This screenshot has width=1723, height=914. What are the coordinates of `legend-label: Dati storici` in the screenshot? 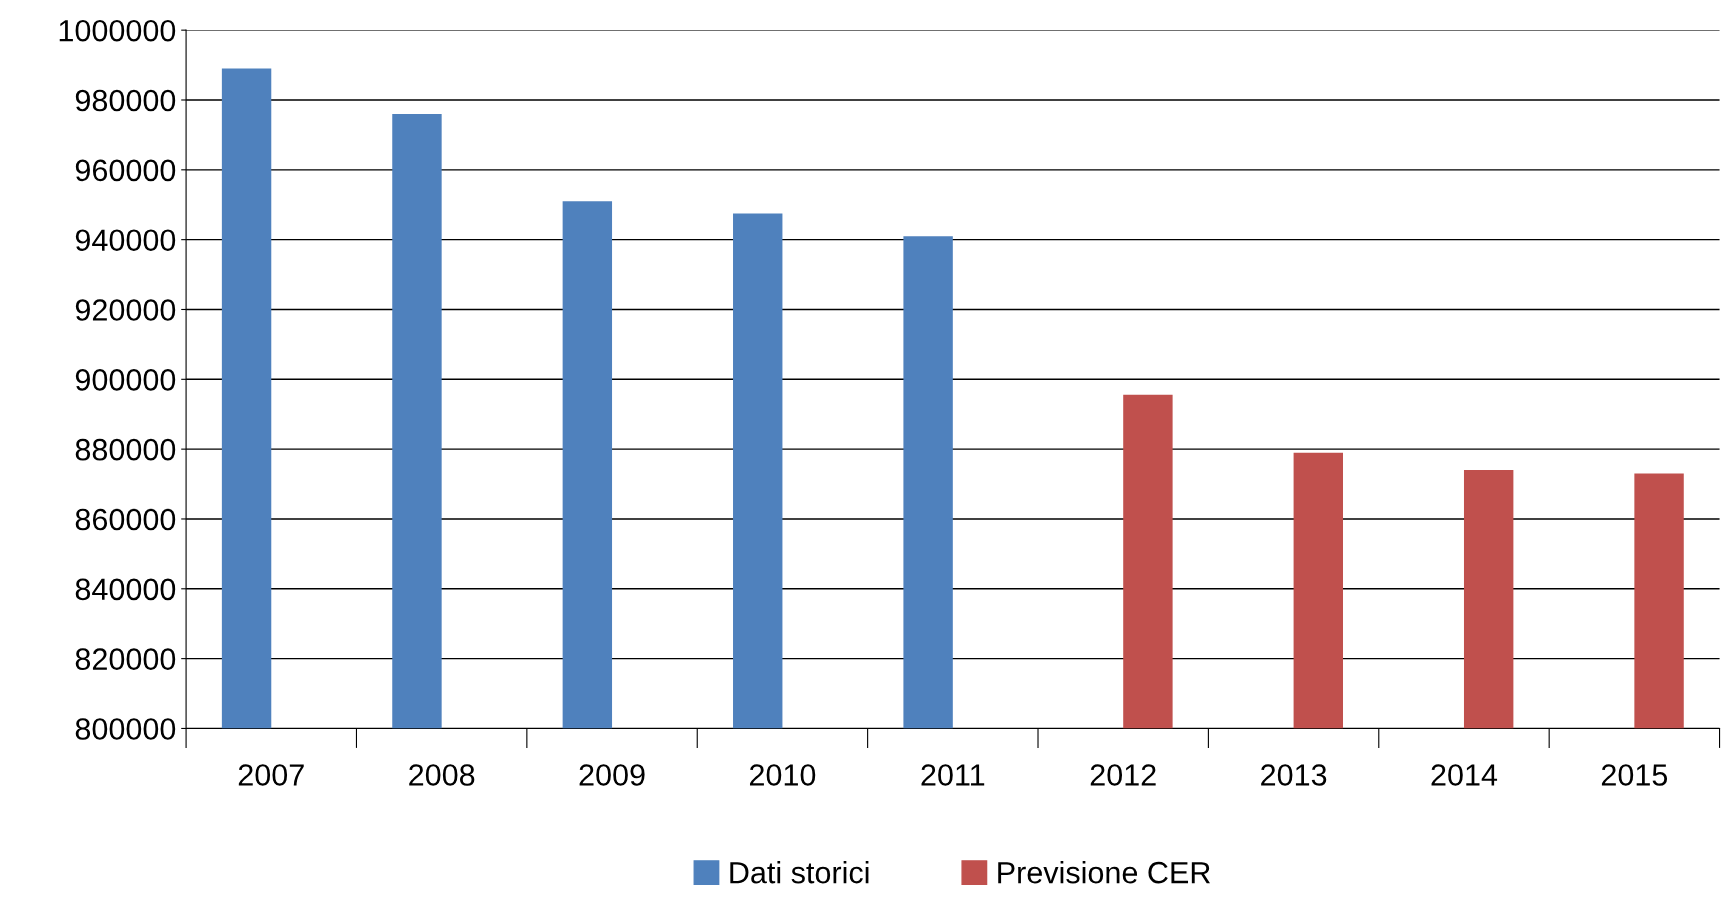 It's located at (799, 872).